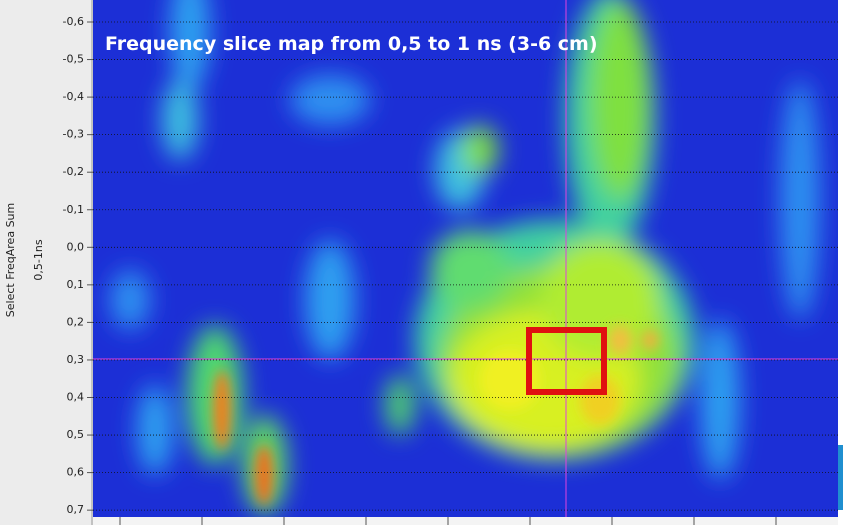 This screenshot has height=525, width=845. I want to click on y-tick-label: 0,7, so click(76, 509).